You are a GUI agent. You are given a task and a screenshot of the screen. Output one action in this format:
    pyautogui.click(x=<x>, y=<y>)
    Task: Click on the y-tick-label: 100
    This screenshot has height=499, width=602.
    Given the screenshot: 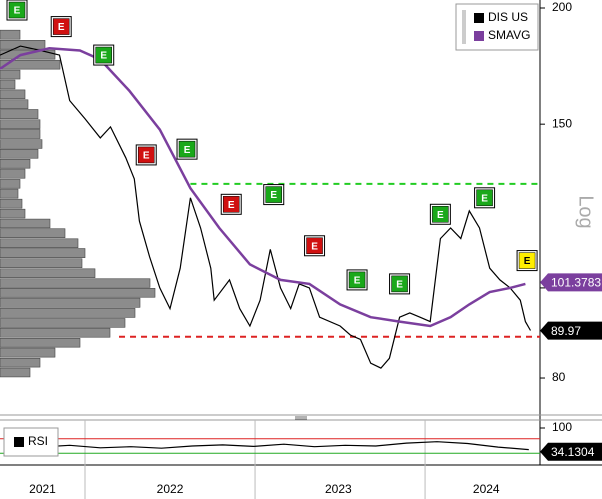 What is the action you would take?
    pyautogui.click(x=562, y=427)
    